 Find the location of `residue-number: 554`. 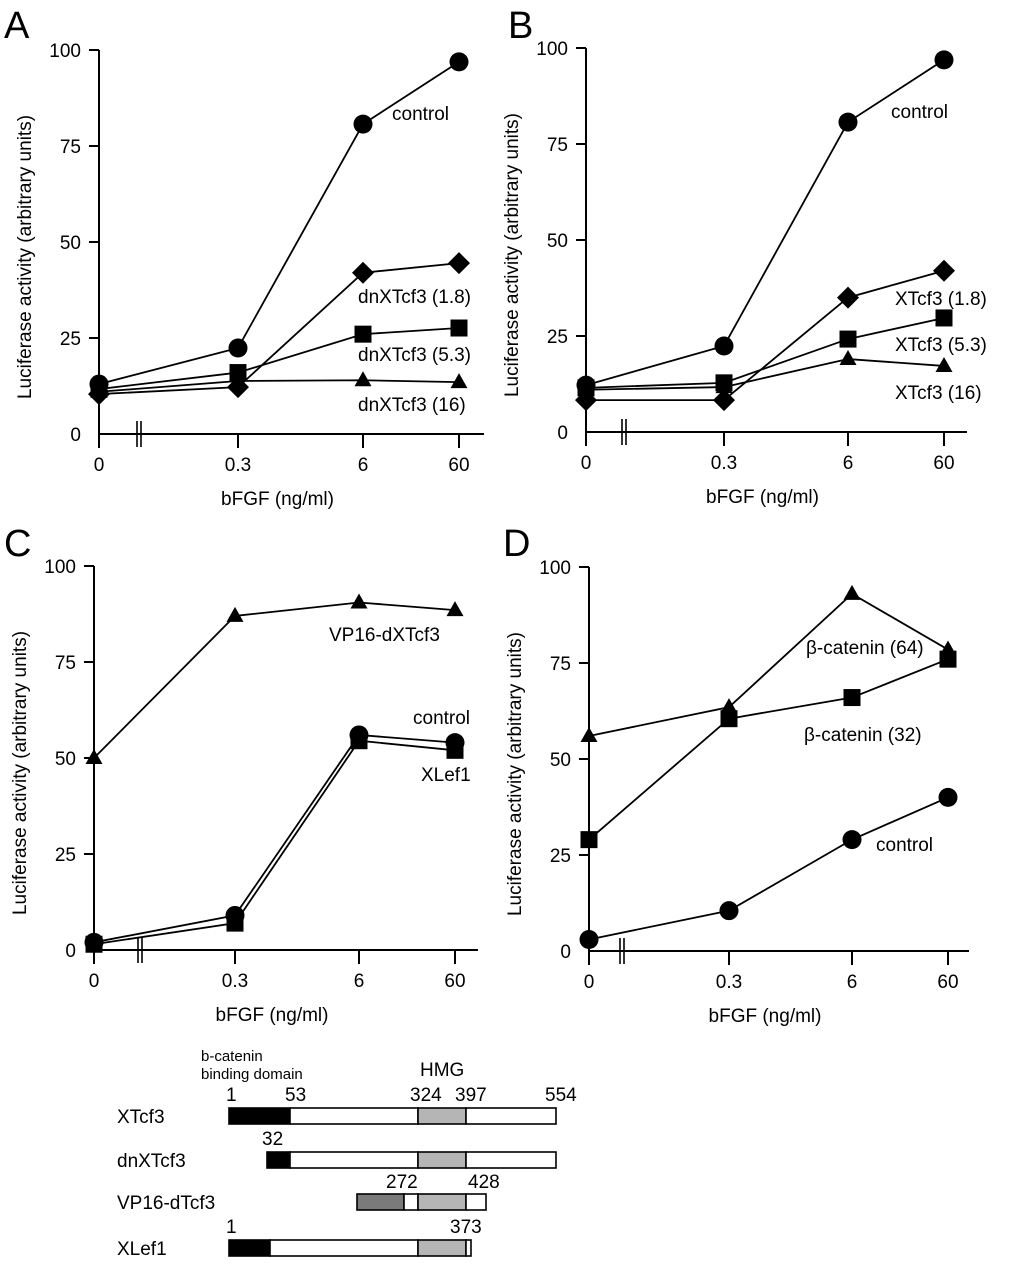

residue-number: 554 is located at coordinates (561, 1095).